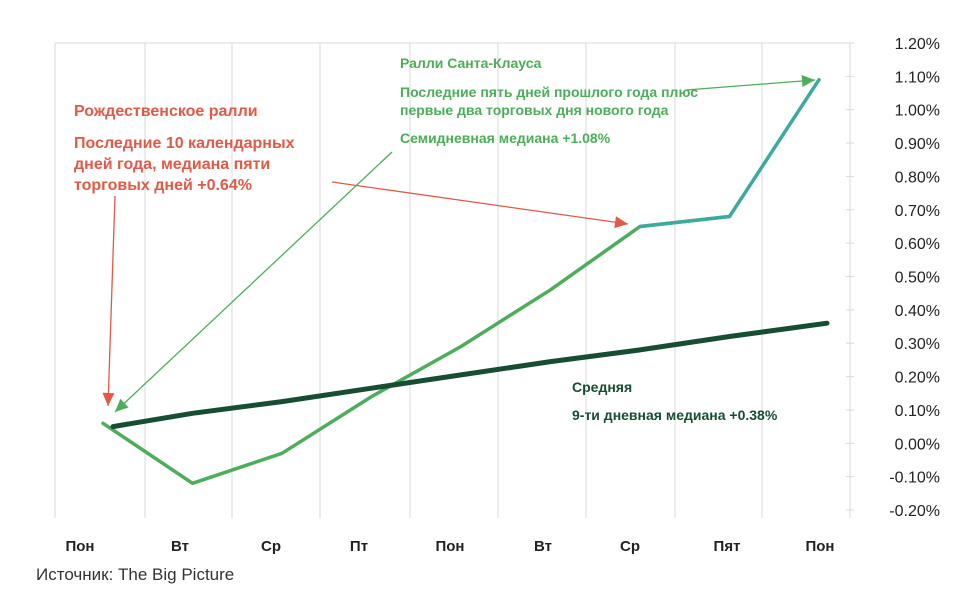 This screenshot has height=596, width=974. I want to click on source-note: Источник: The Big Picture, so click(135, 574).